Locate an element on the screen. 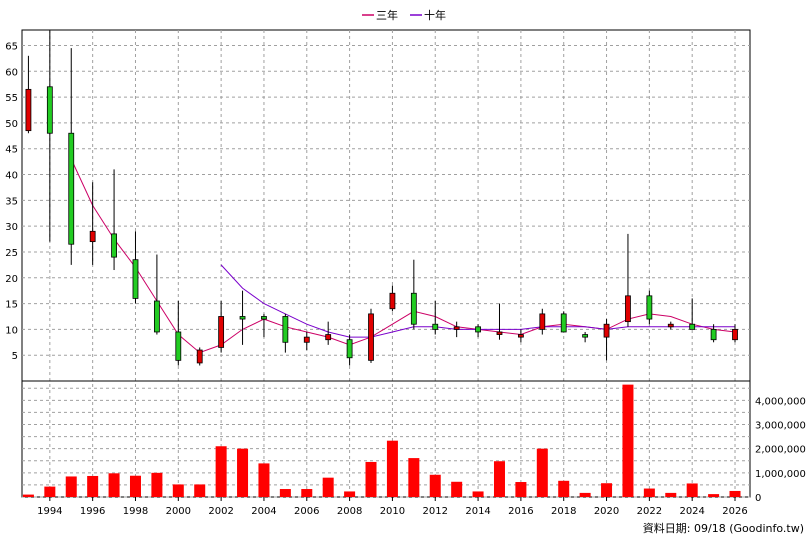  y-tick-label: 10 is located at coordinates (11, 330).